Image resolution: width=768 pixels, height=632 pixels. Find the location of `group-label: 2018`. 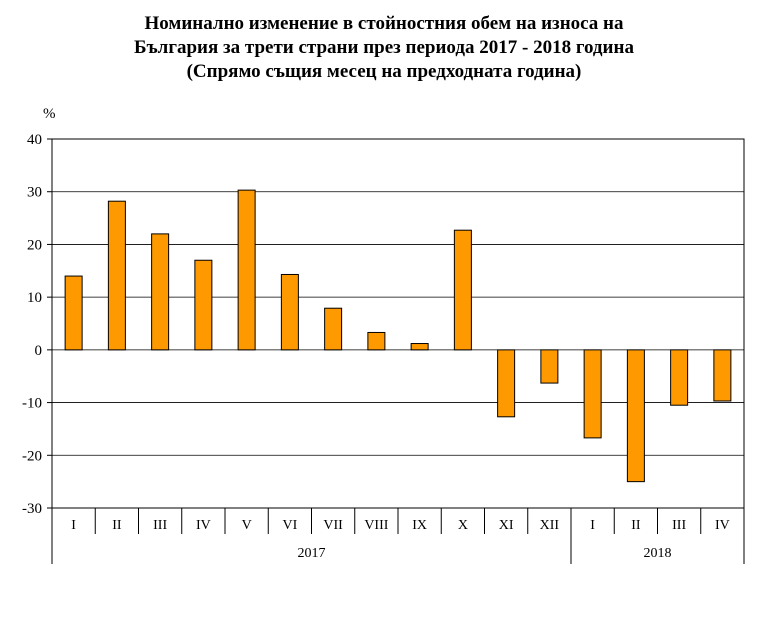

group-label: 2018 is located at coordinates (658, 553).